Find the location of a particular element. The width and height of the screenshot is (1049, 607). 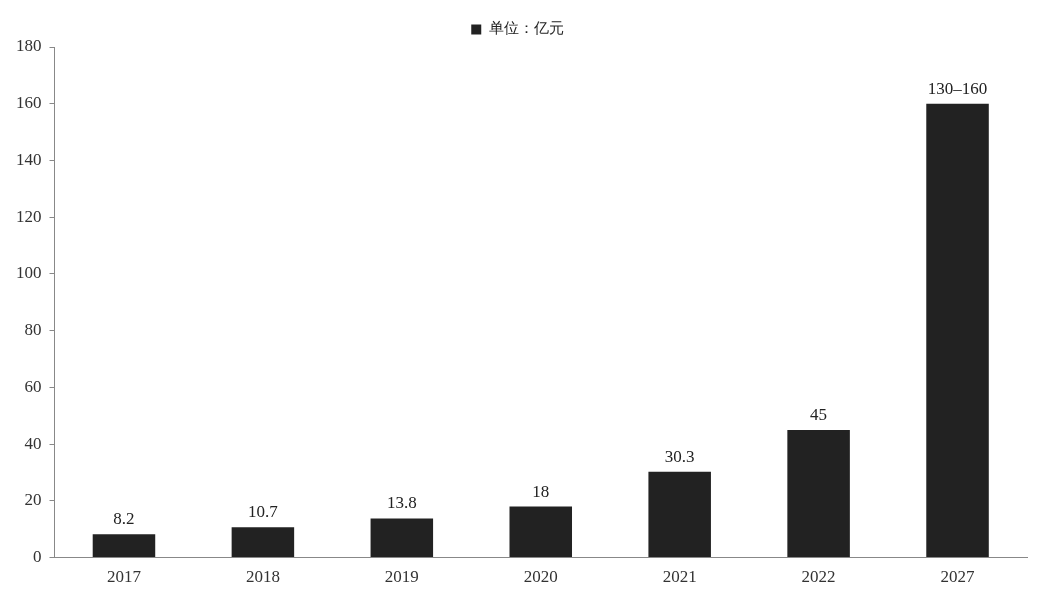

x-tick-label: 2017 is located at coordinates (124, 577).